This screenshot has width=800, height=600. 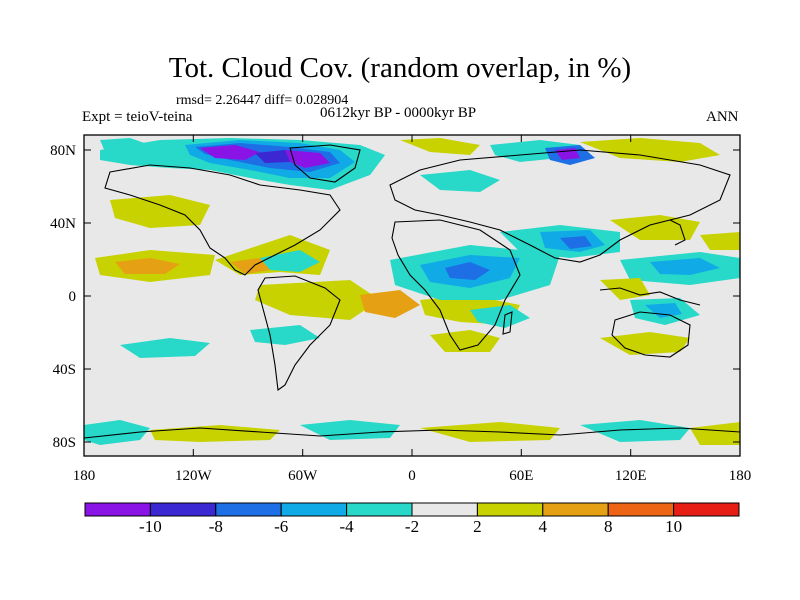 I want to click on coast-greenland, so click(x=325, y=163).